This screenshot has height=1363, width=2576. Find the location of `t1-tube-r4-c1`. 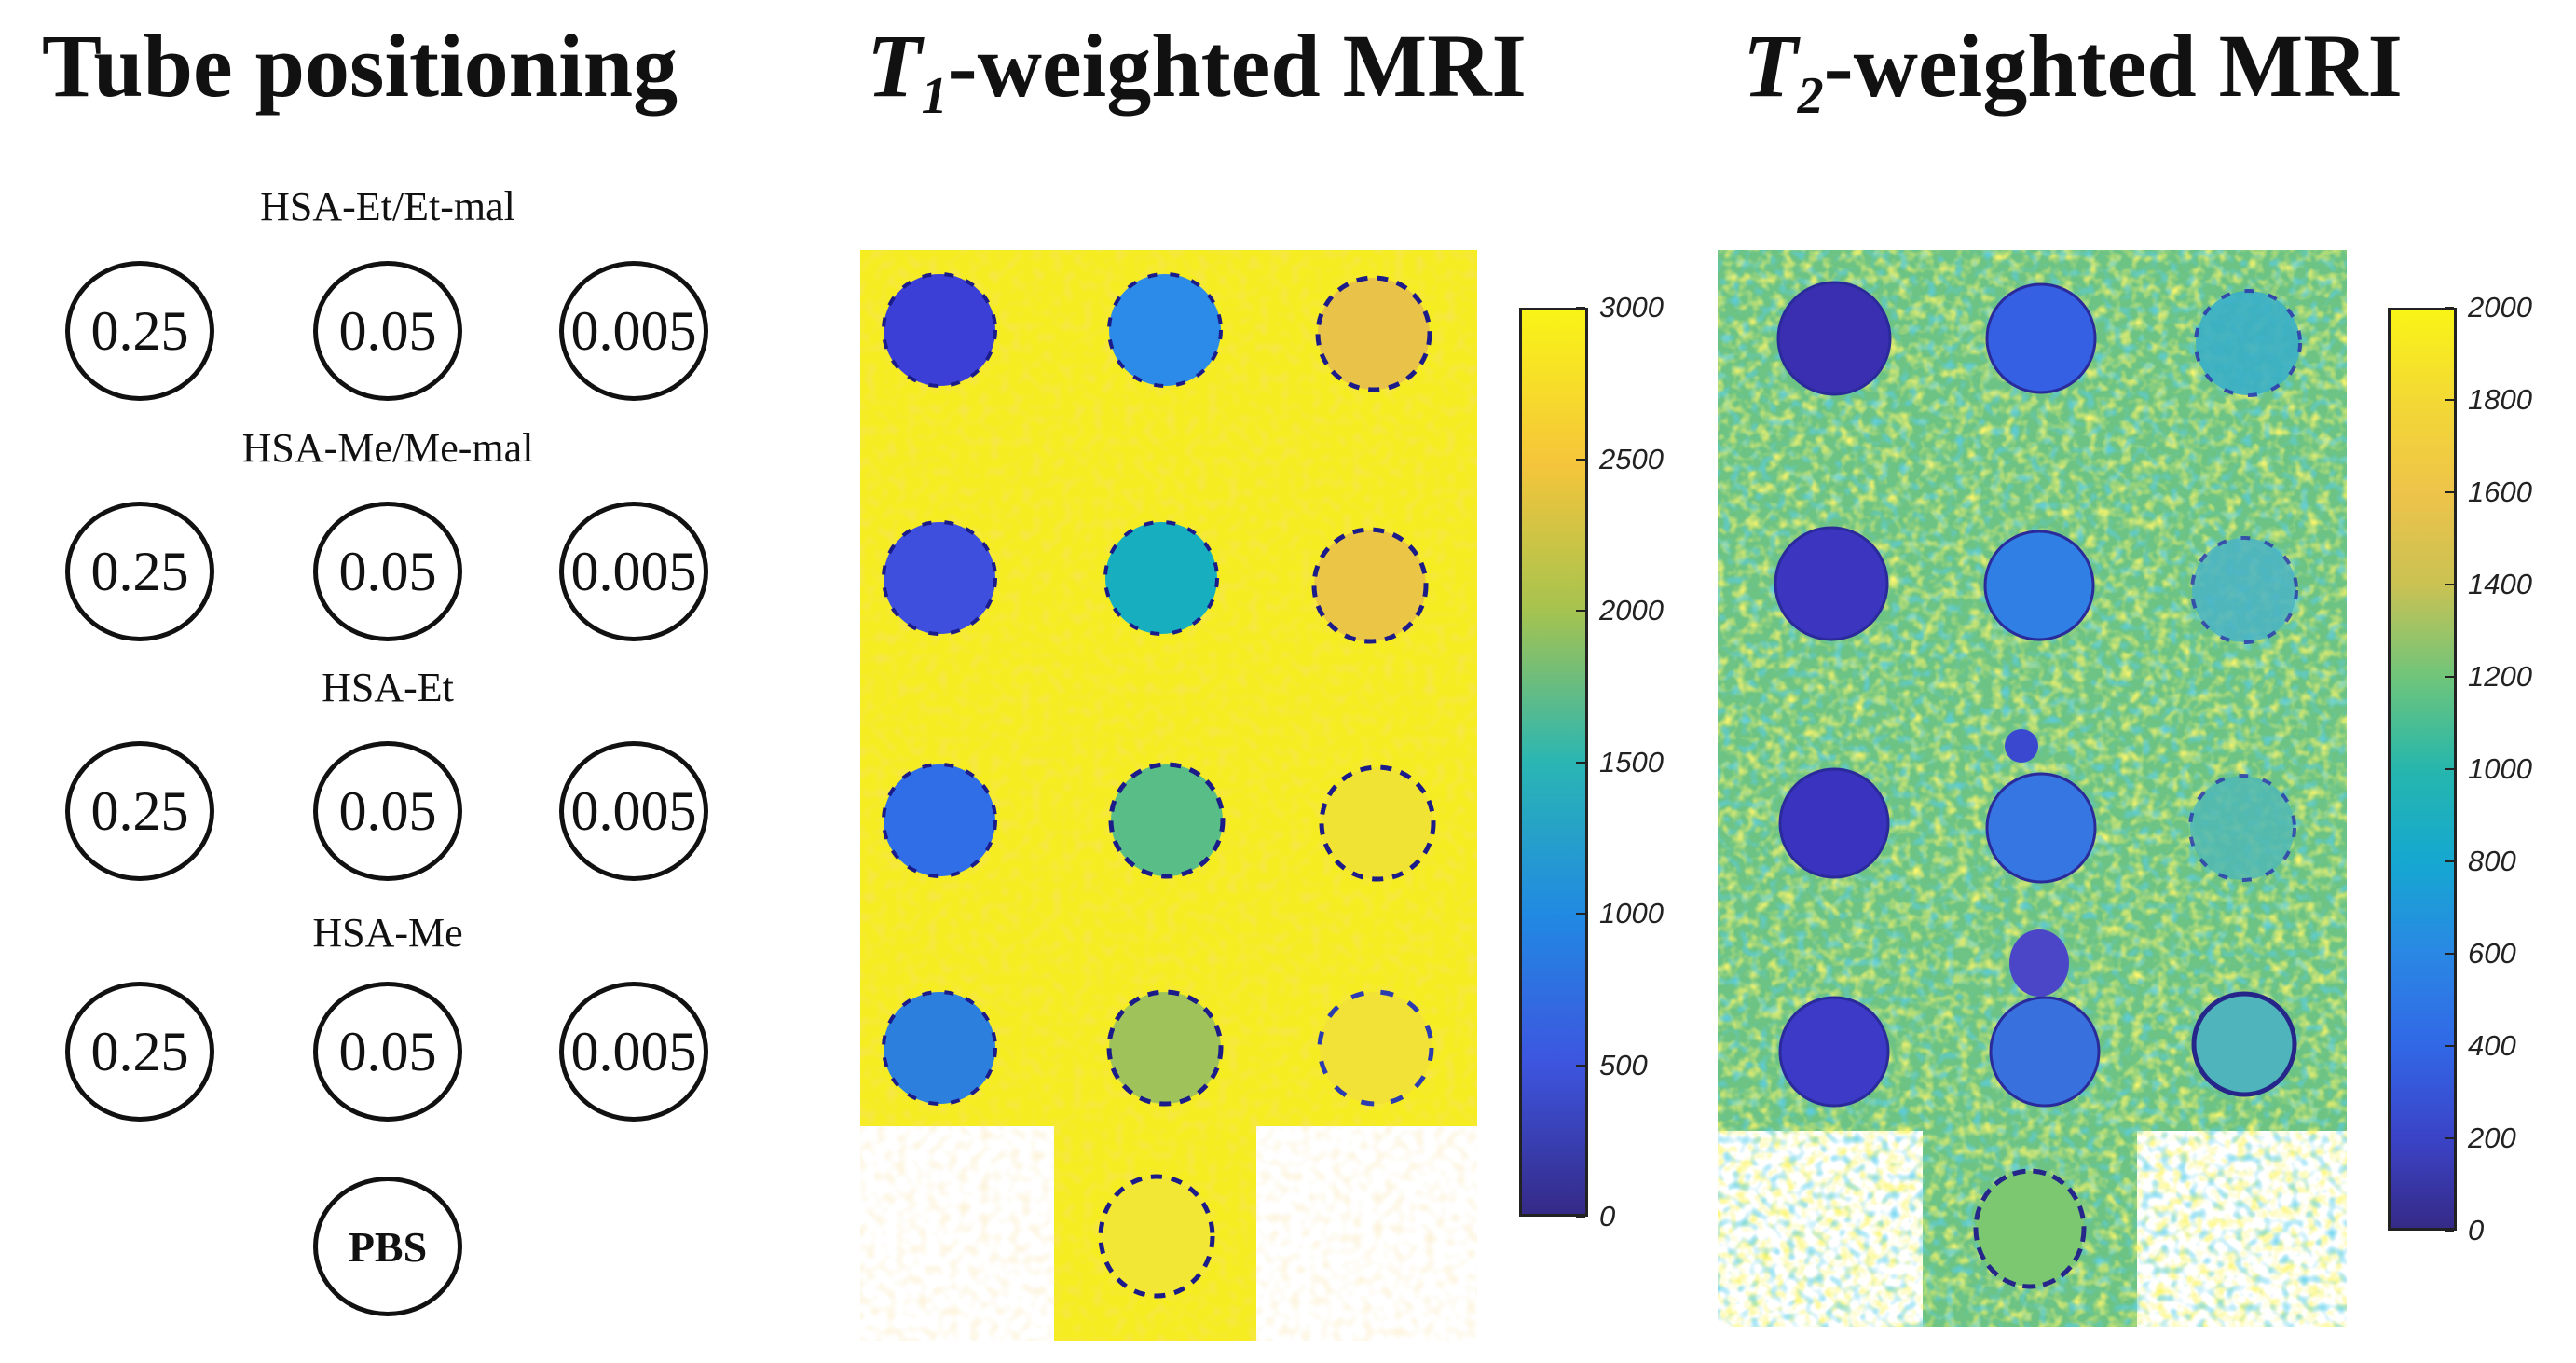

t1-tube-r4-c1 is located at coordinates (939, 1048).